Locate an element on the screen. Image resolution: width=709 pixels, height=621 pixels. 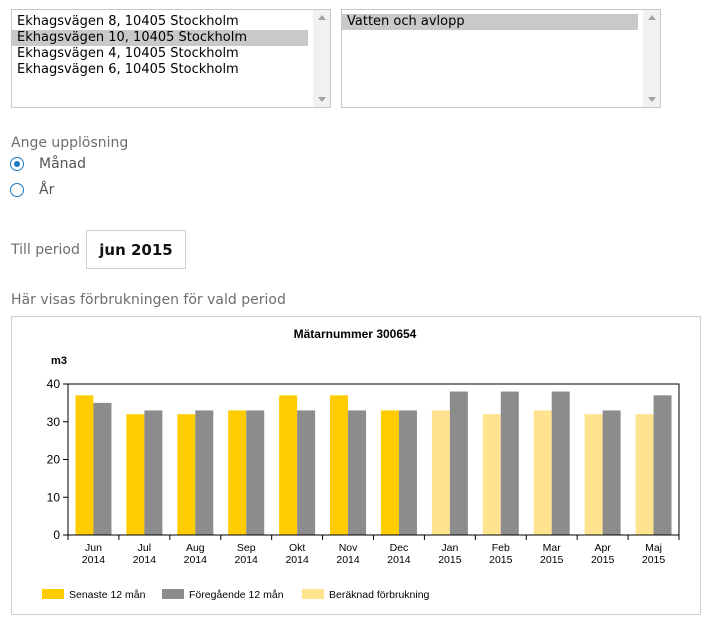
address-option: Ekhagsvägen 6, 10405 Stockholm is located at coordinates (128, 69).